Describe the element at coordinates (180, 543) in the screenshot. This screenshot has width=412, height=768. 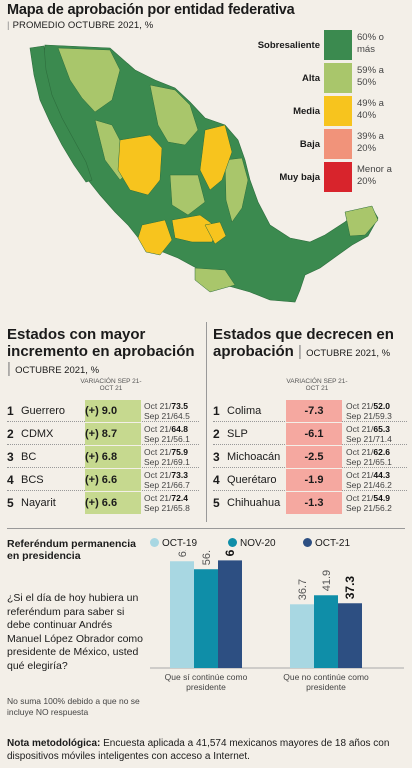
I see `legend-label: OCT-19` at that location.